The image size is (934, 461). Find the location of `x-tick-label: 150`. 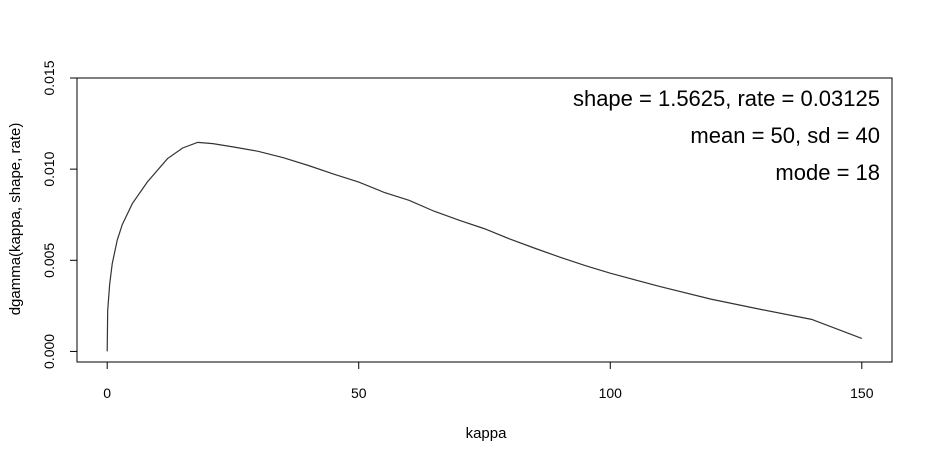

x-tick-label: 150 is located at coordinates (862, 393).